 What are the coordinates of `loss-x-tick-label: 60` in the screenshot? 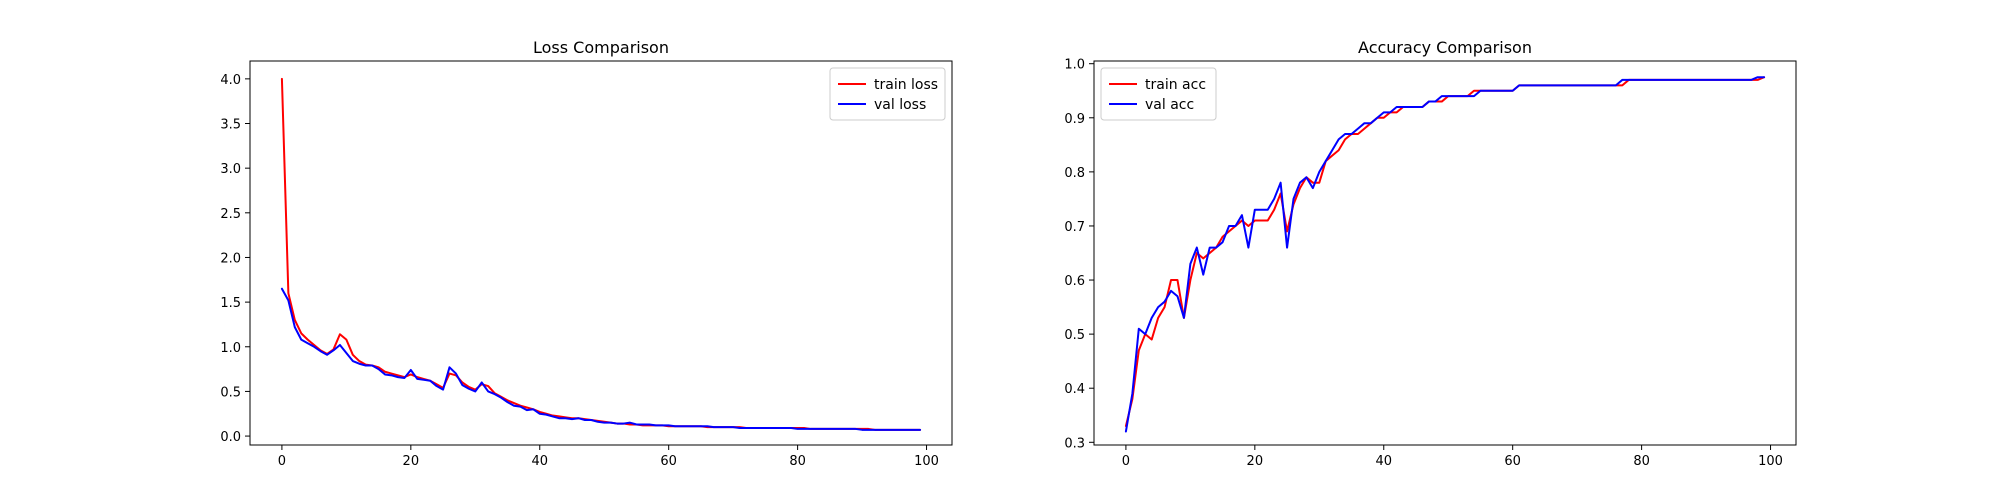 It's located at (668, 461).